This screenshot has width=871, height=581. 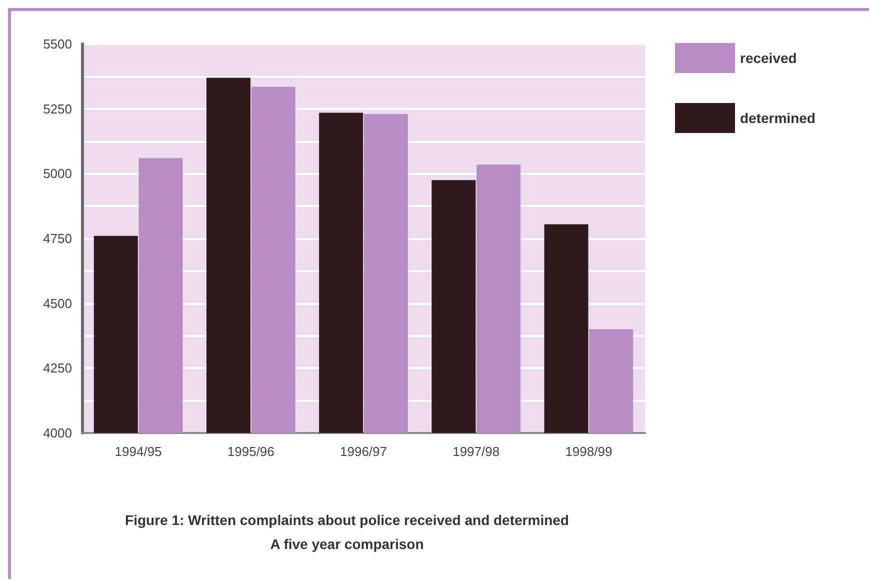 I want to click on y-tick-label: 4250, so click(x=57, y=368).